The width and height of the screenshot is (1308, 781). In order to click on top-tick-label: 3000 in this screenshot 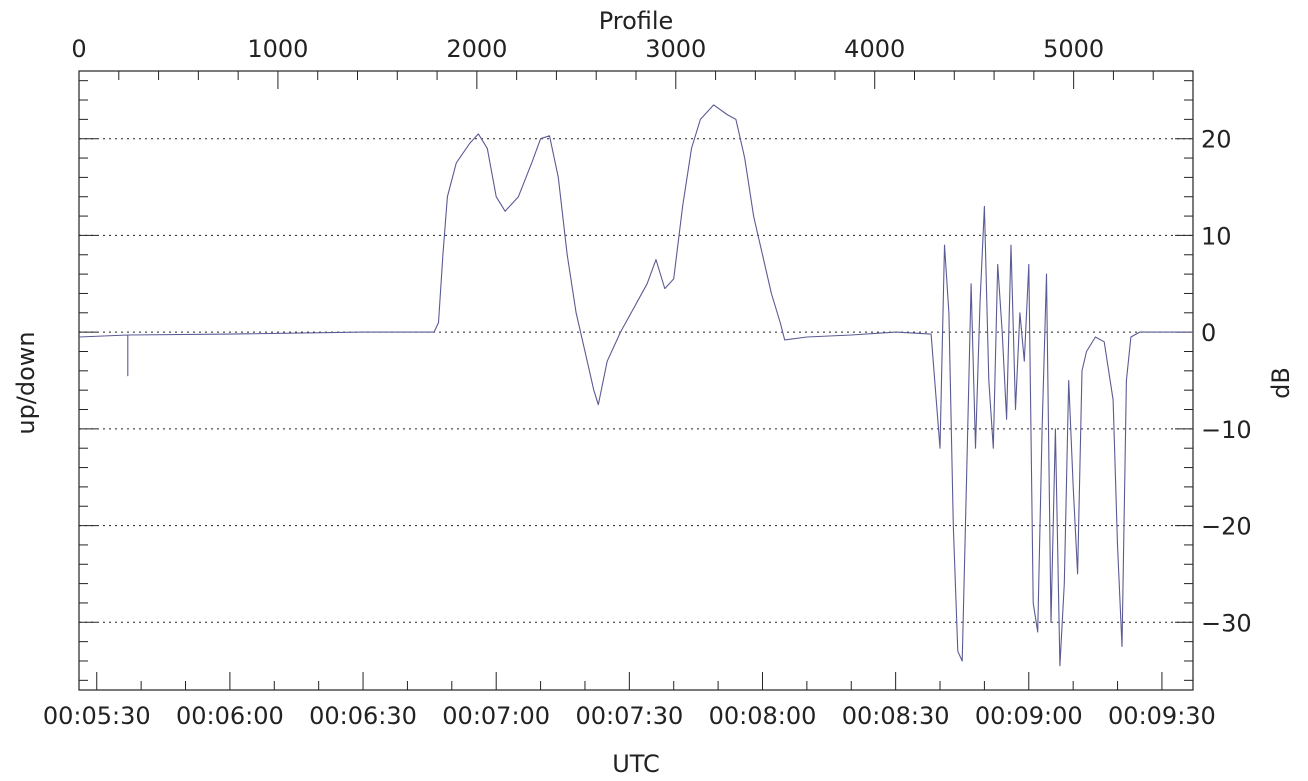, I will do `click(675, 49)`.